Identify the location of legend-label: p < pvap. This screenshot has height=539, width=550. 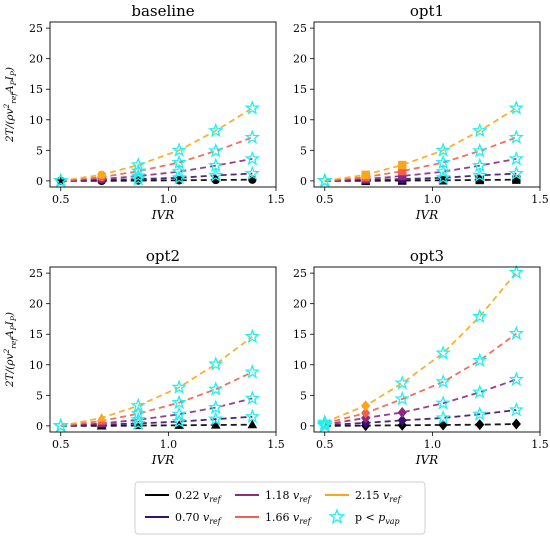
(377, 518).